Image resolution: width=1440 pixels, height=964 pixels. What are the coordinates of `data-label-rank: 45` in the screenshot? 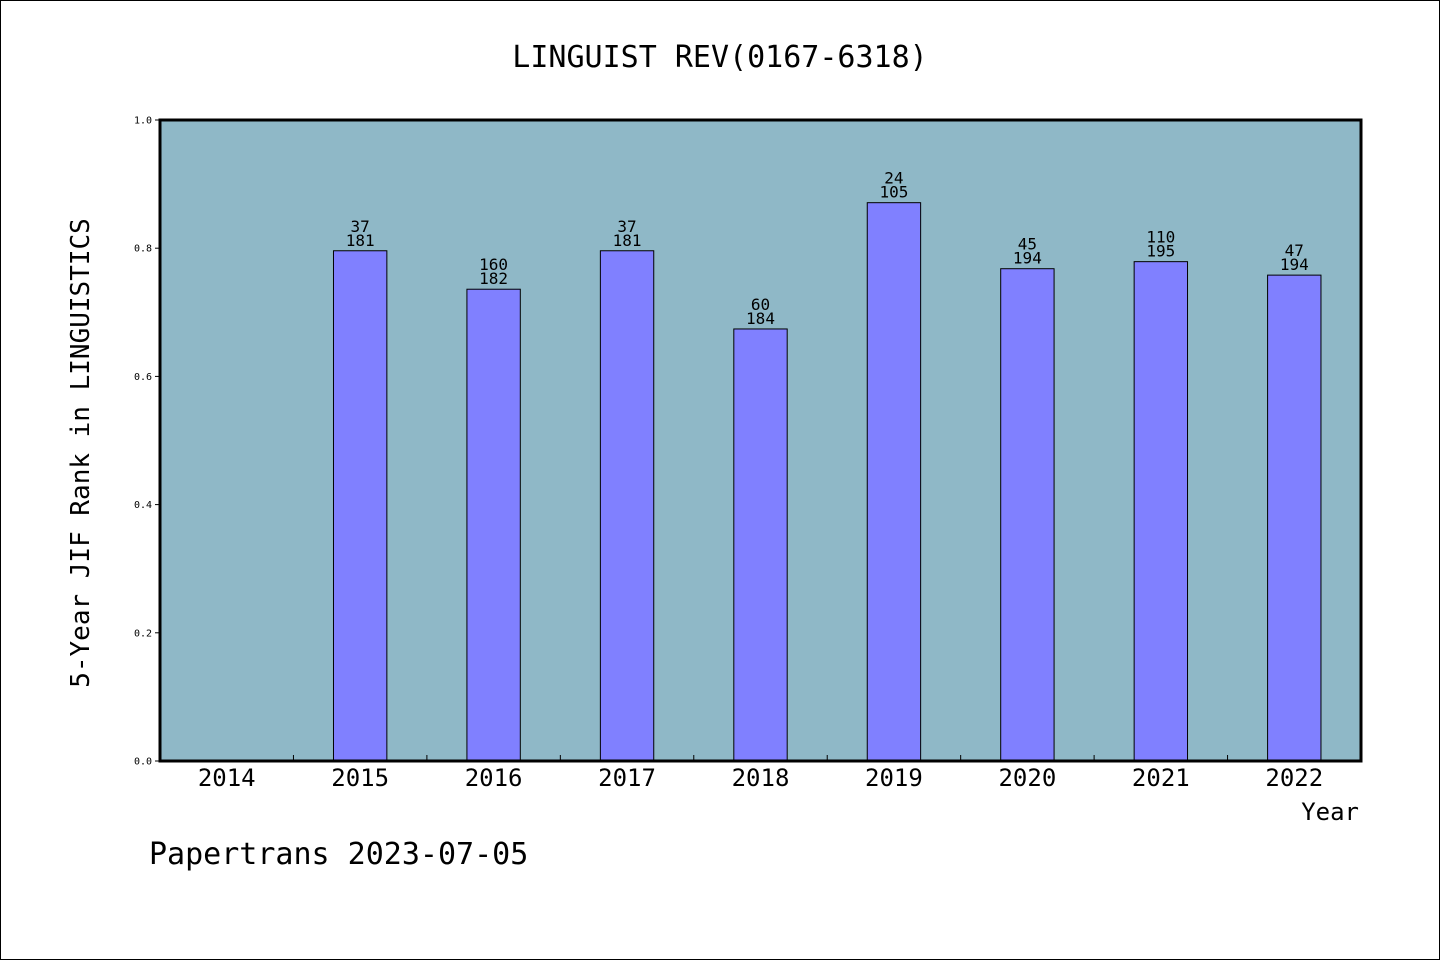 It's located at (1027, 244).